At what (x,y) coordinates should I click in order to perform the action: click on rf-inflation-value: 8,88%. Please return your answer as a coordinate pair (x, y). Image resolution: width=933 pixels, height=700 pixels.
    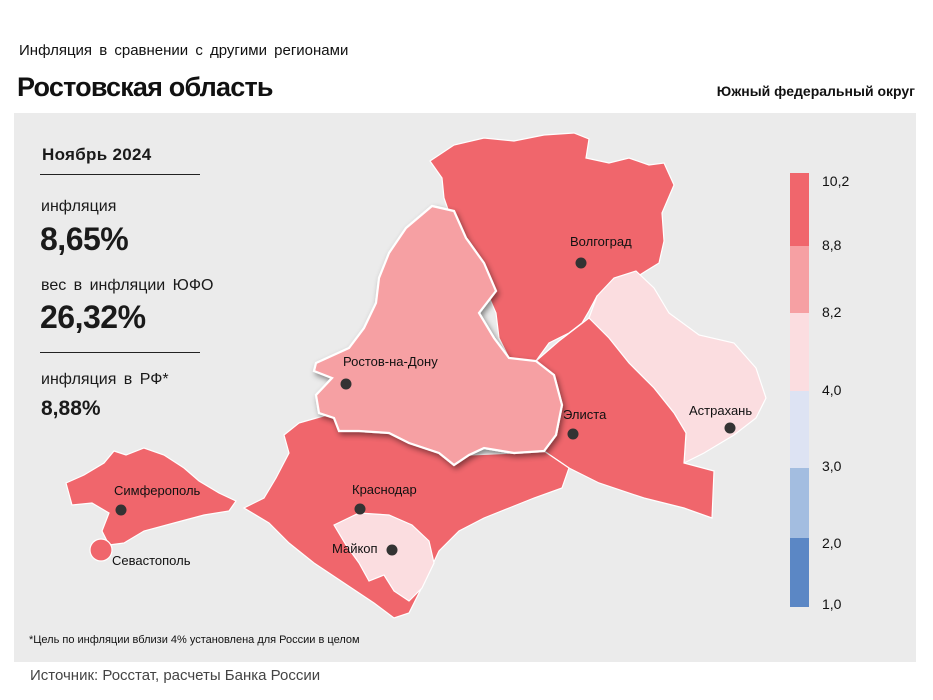
    Looking at the image, I should click on (71, 408).